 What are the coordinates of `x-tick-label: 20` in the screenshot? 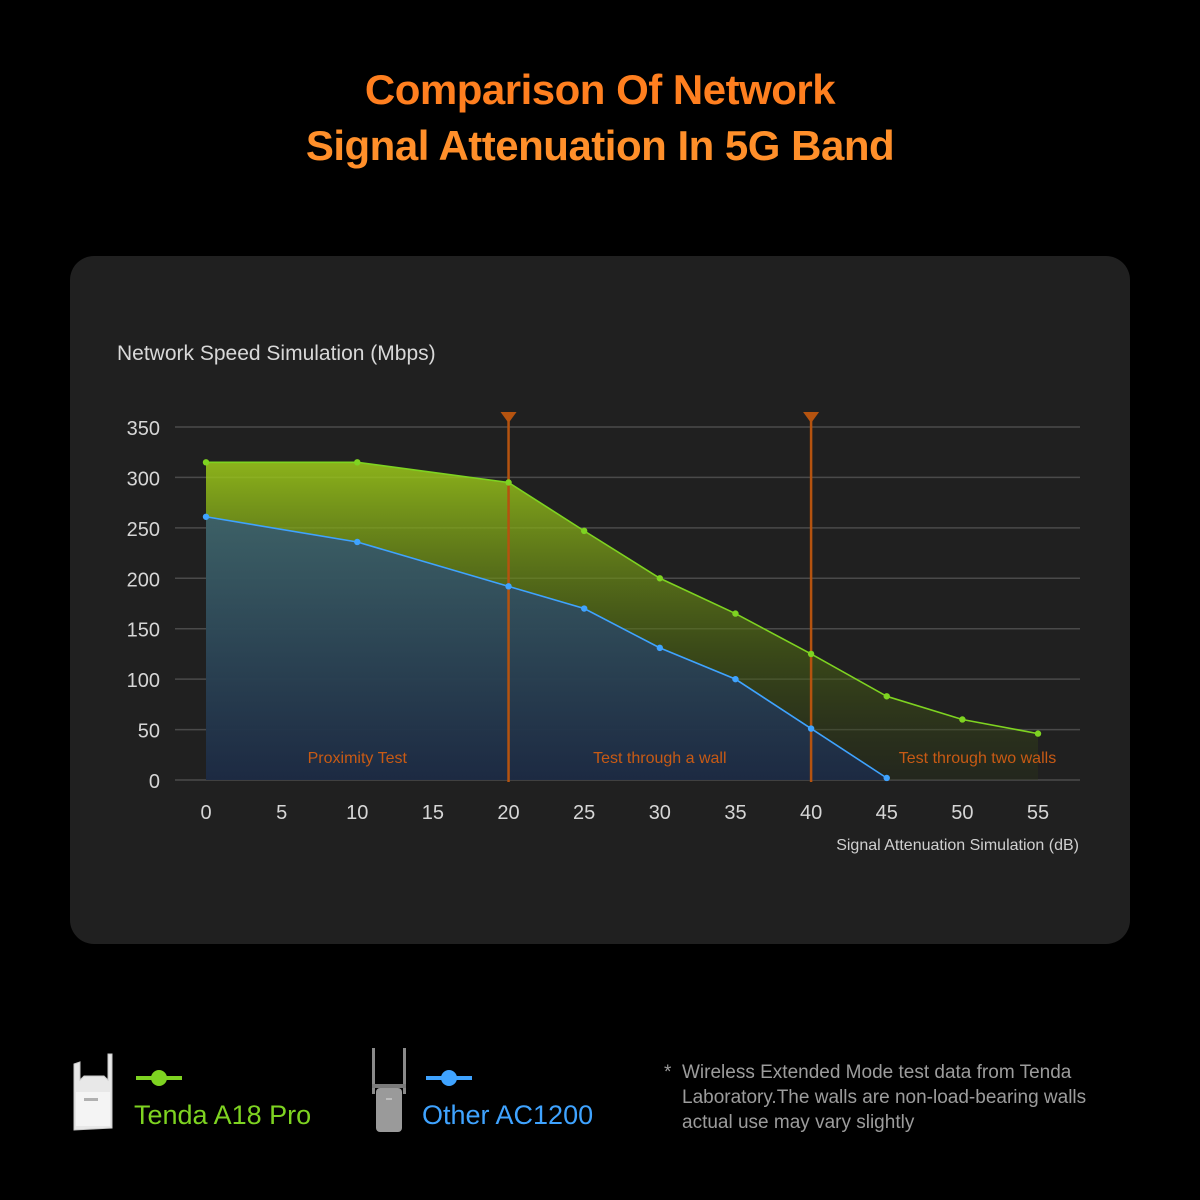 It's located at (508, 813).